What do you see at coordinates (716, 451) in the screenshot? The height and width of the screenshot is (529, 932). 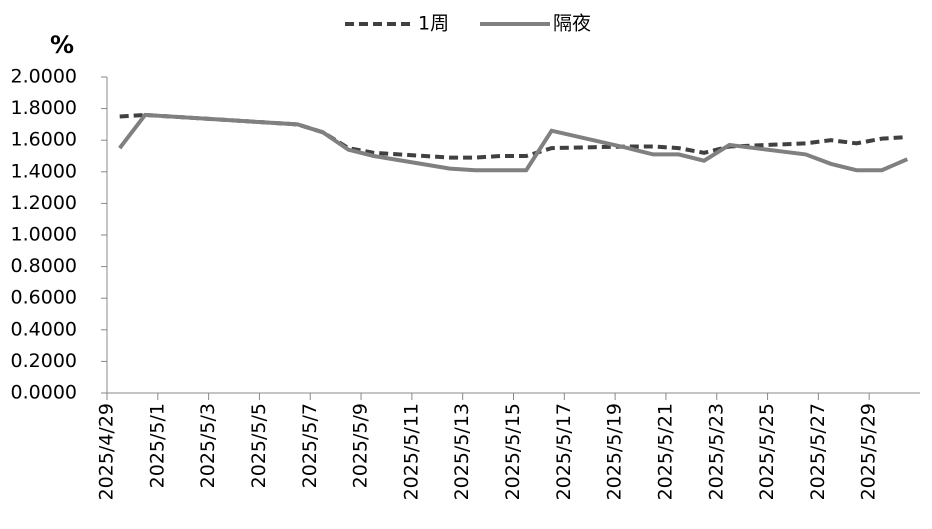 I see `x-tick-label: 2025/5/23` at bounding box center [716, 451].